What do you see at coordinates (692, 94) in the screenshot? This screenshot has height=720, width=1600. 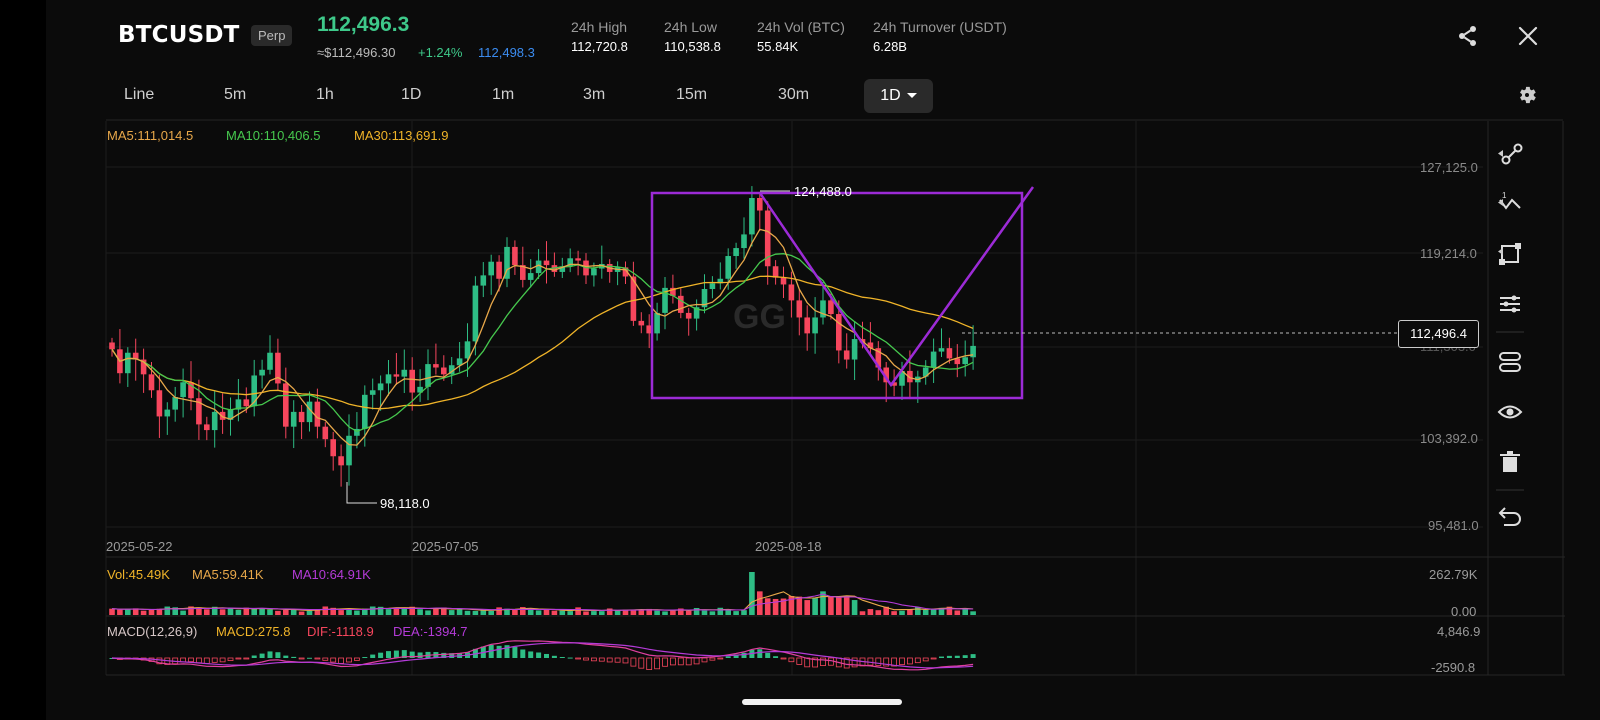 I see `tab-15m: 15m` at bounding box center [692, 94].